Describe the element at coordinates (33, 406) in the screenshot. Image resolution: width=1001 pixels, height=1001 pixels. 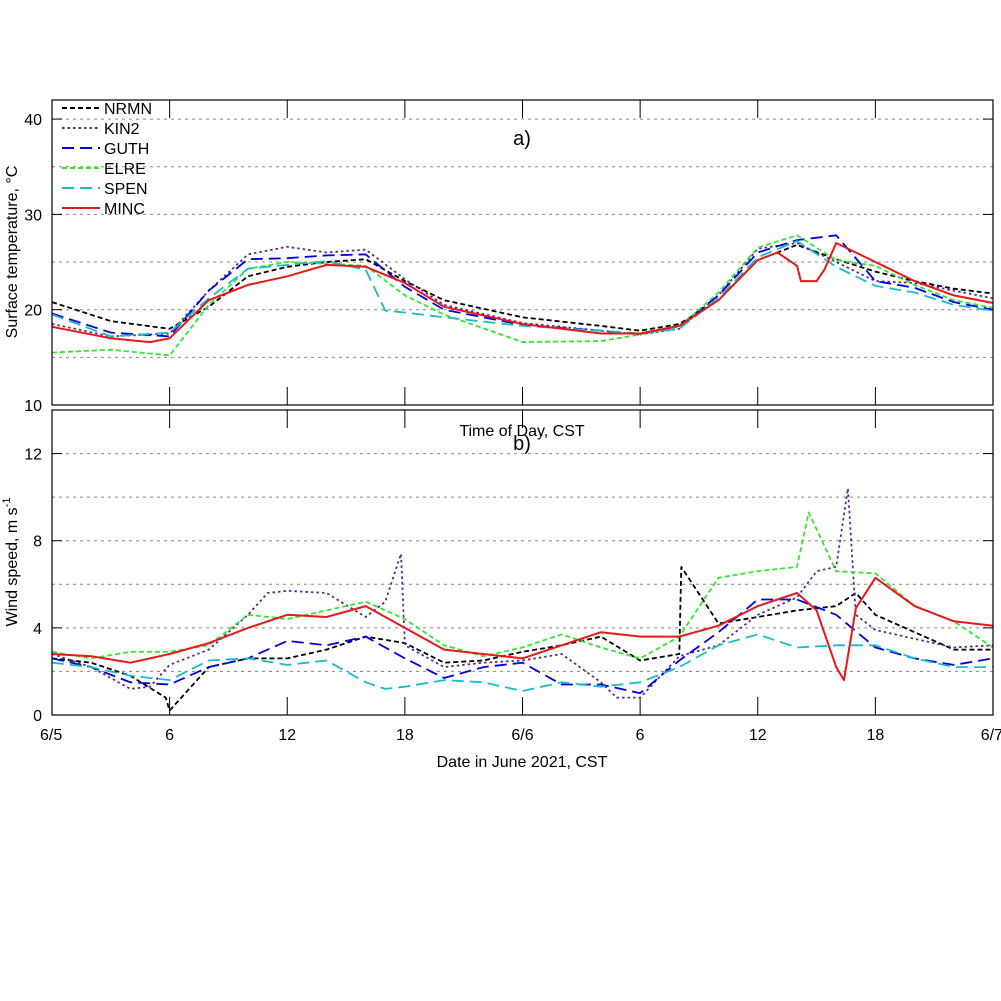
I see `y-tick-label: 10` at that location.